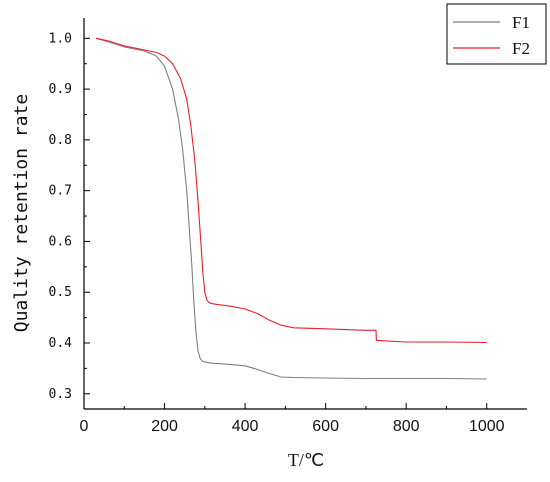  I want to click on y-tick-label: 0.8, so click(60, 140).